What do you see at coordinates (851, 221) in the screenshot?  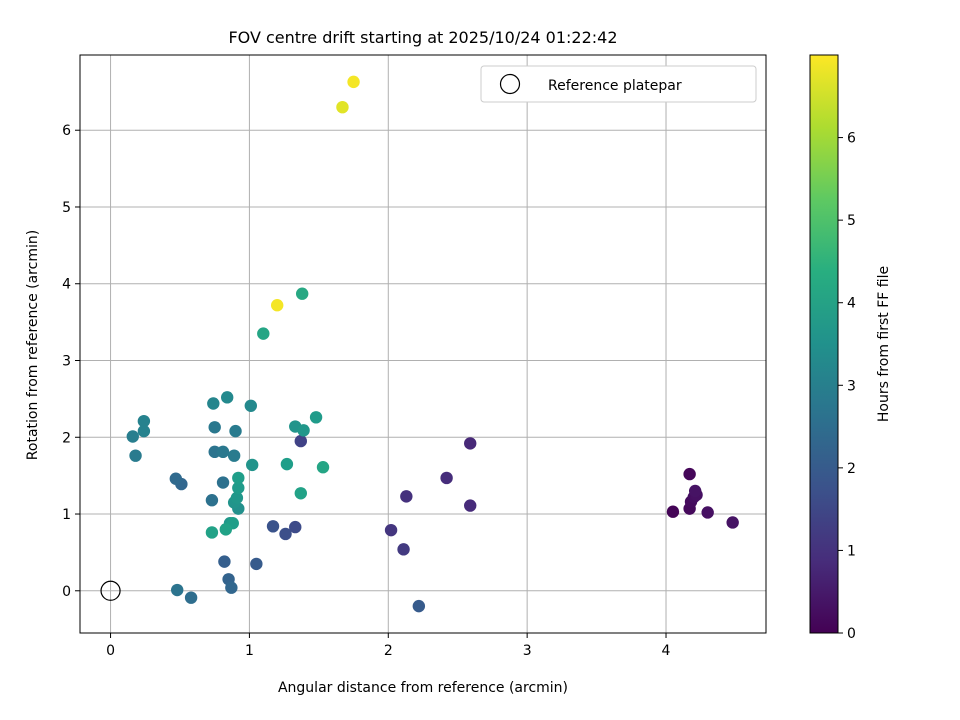 I see `colorbar-tick-label: 5` at bounding box center [851, 221].